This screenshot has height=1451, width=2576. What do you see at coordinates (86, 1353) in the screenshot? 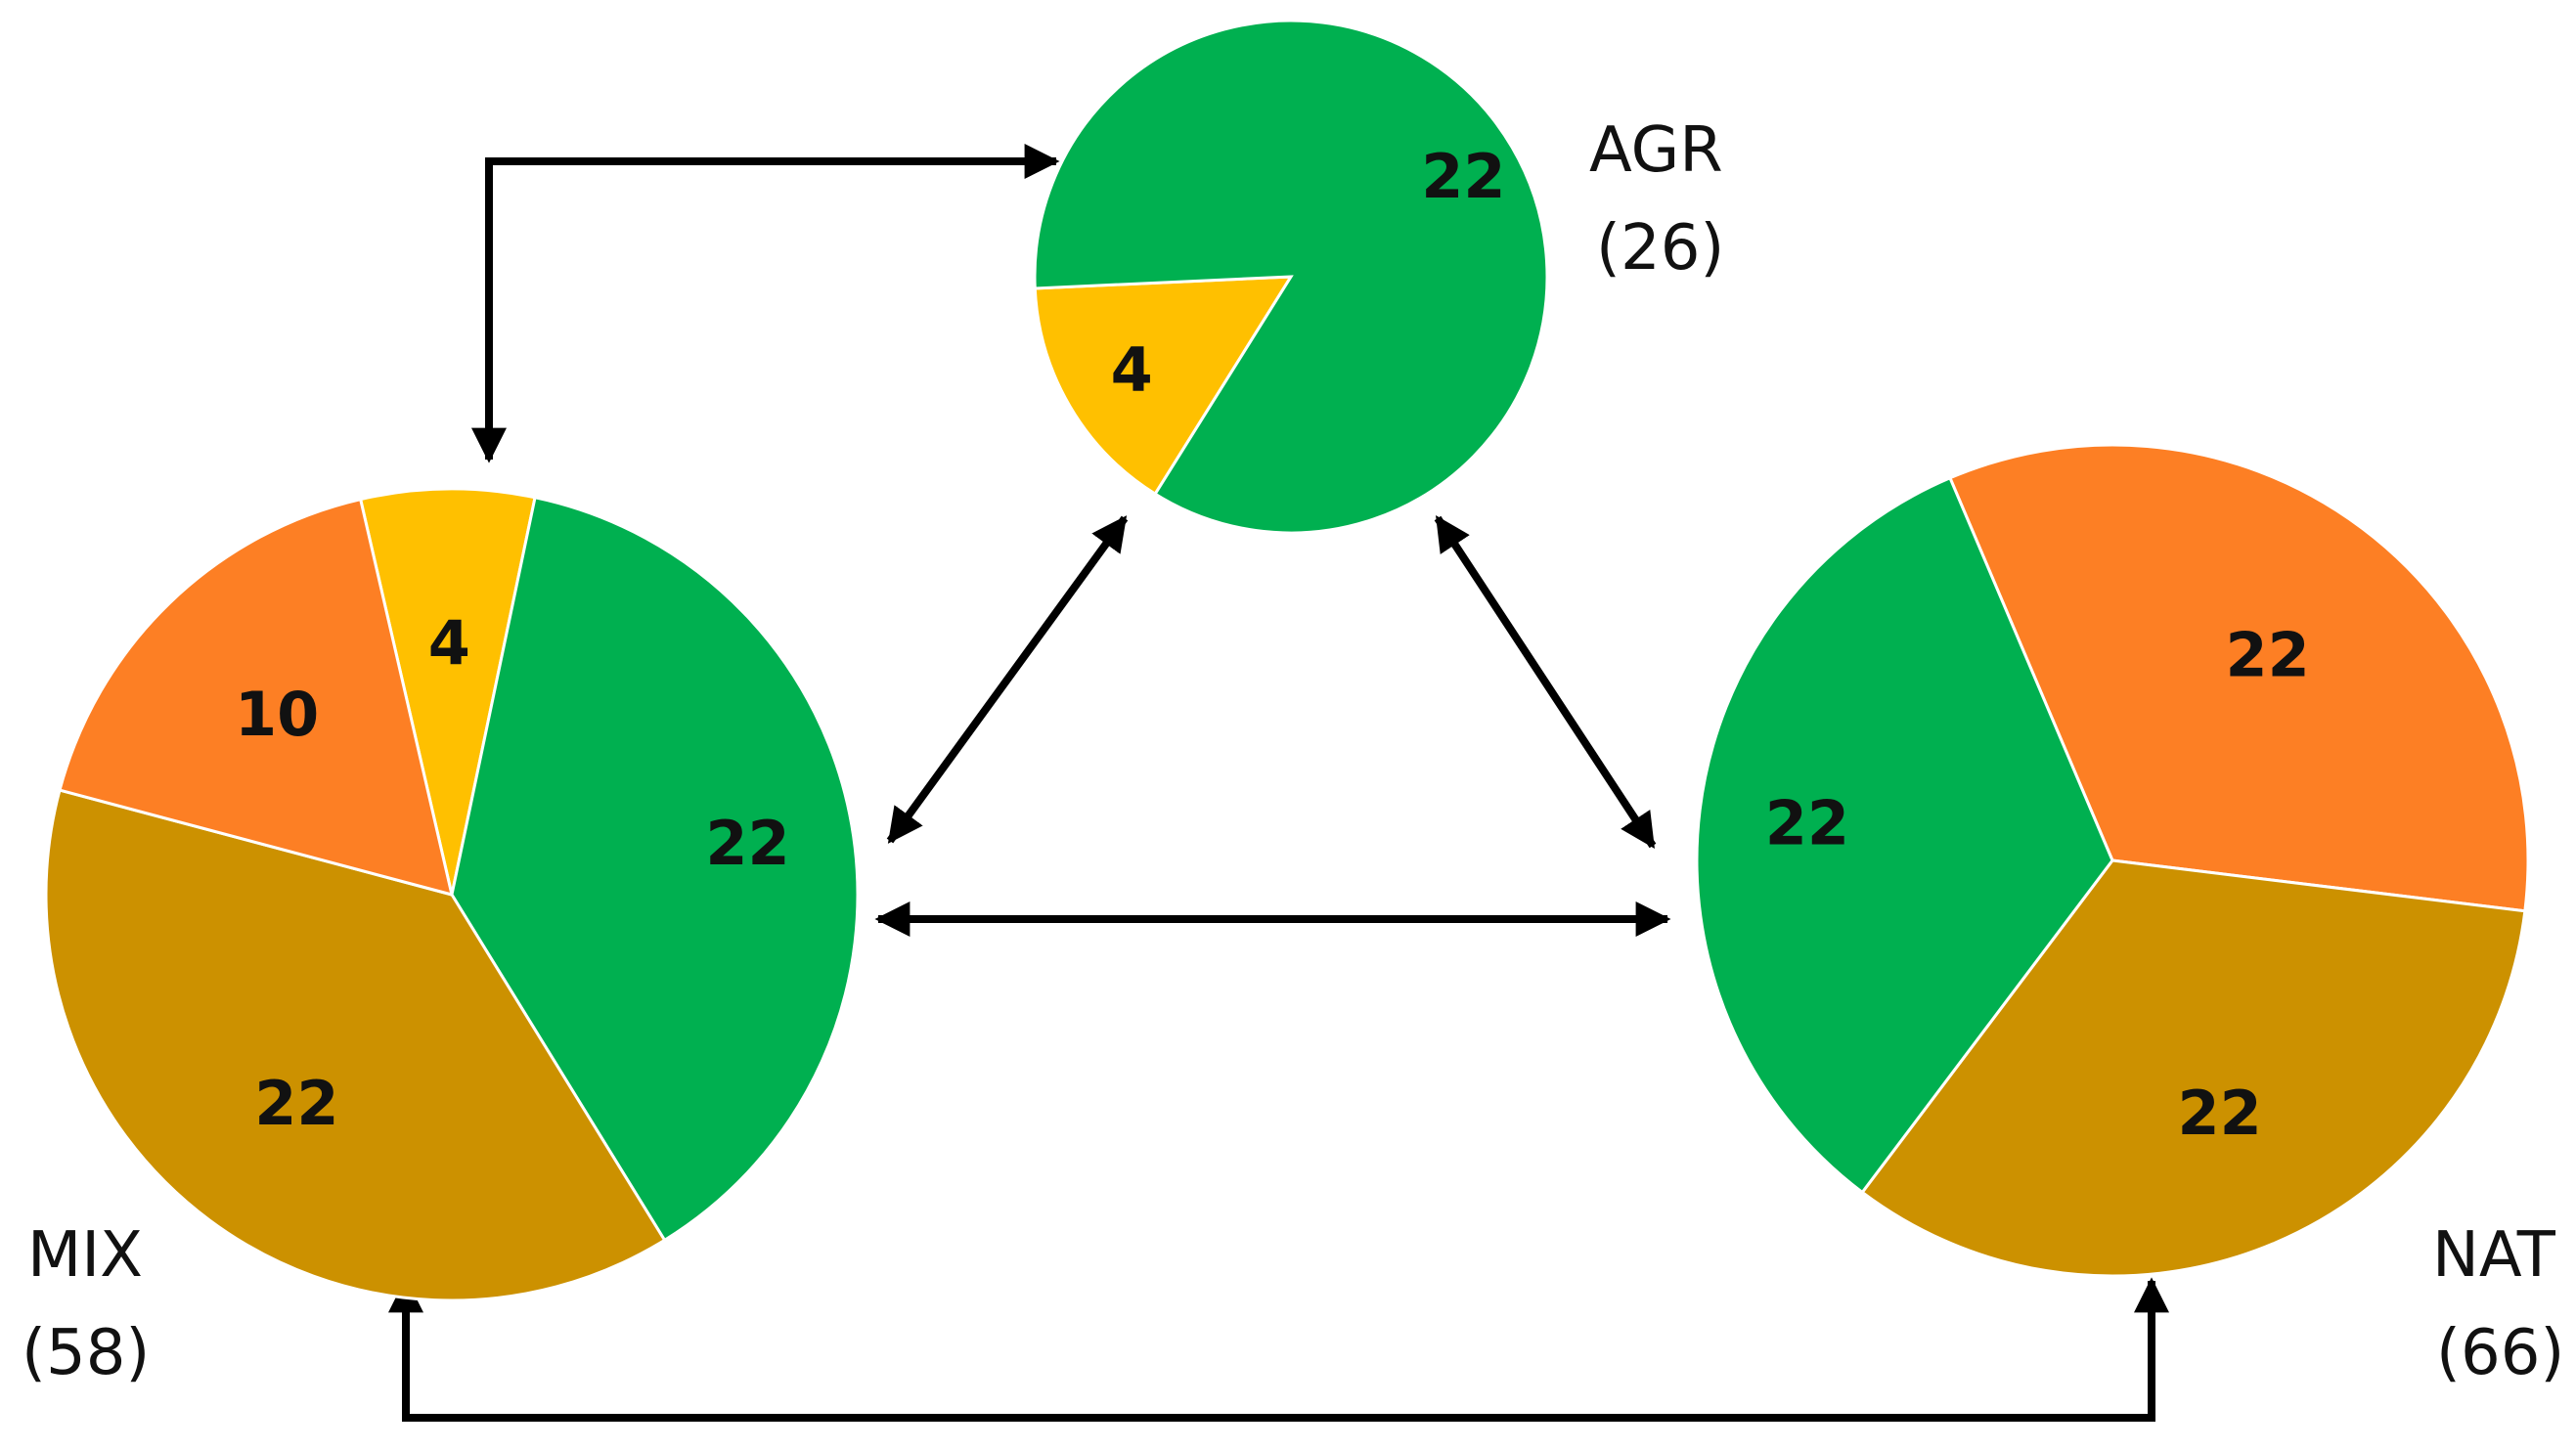
I see `mix-count: (58)` at bounding box center [86, 1353].